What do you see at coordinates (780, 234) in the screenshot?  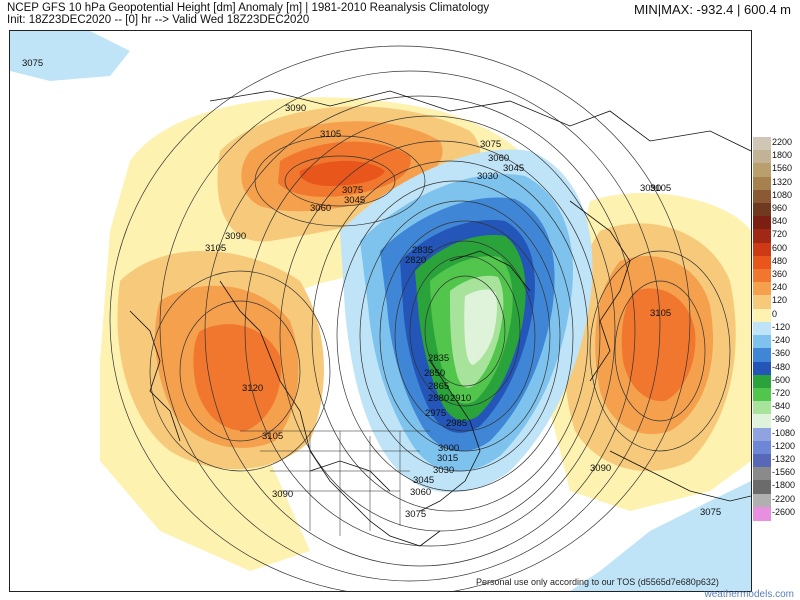 I see `colorbar-label: 720` at bounding box center [780, 234].